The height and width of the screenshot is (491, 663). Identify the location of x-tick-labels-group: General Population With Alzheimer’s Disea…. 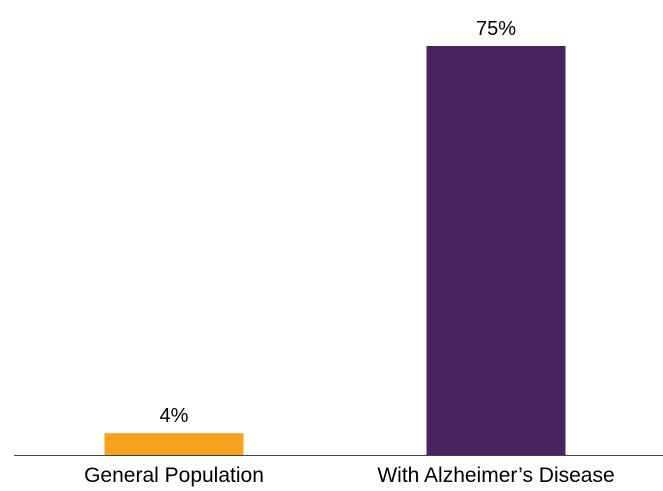
(349, 475).